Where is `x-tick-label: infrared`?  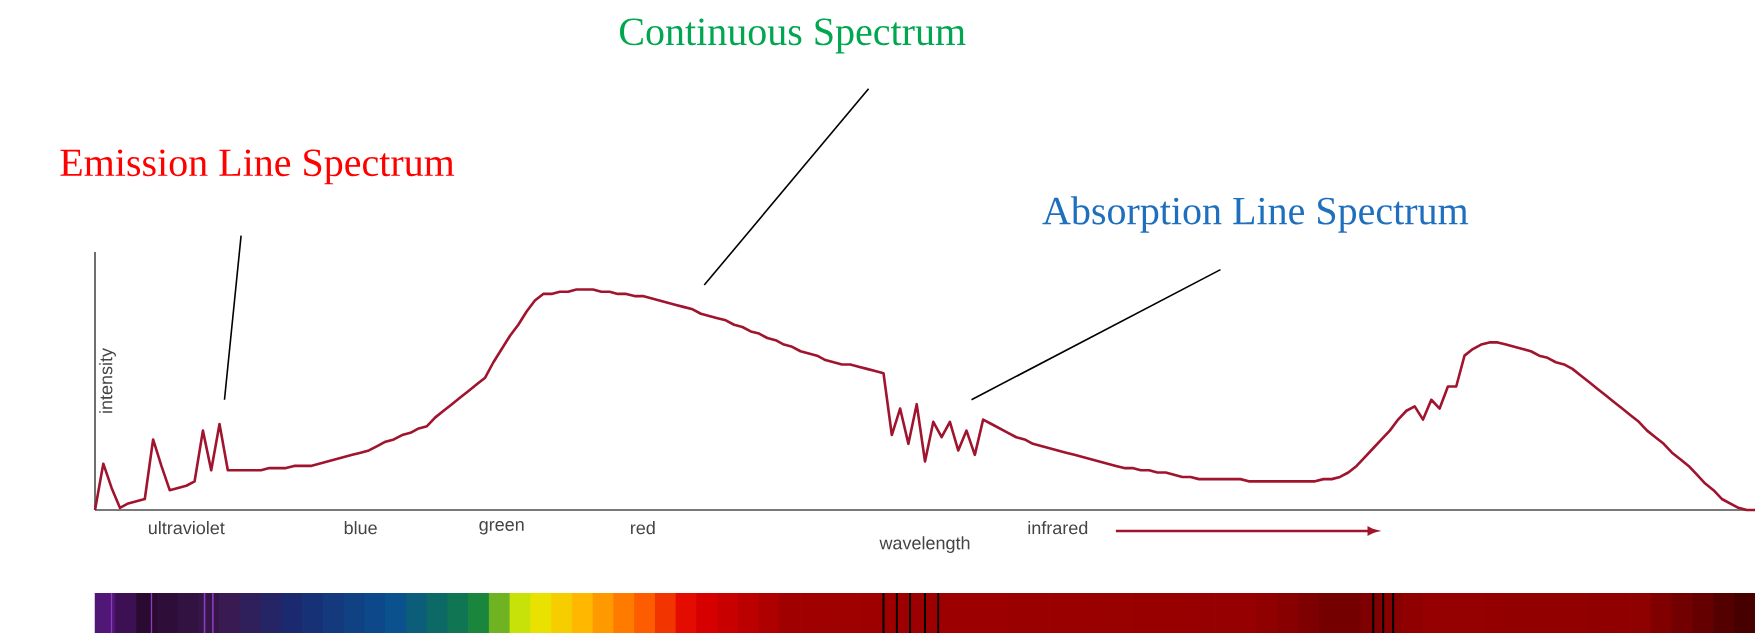 x-tick-label: infrared is located at coordinates (1058, 528).